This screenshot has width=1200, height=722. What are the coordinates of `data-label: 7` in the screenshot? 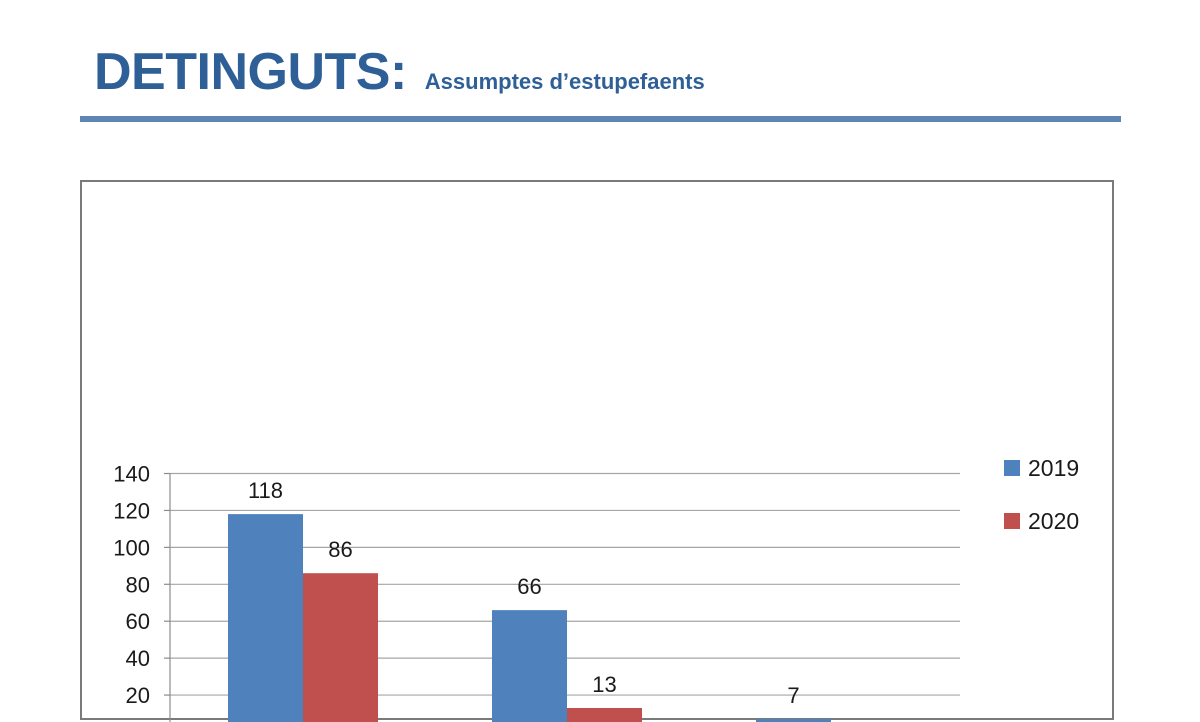 It's located at (793, 695).